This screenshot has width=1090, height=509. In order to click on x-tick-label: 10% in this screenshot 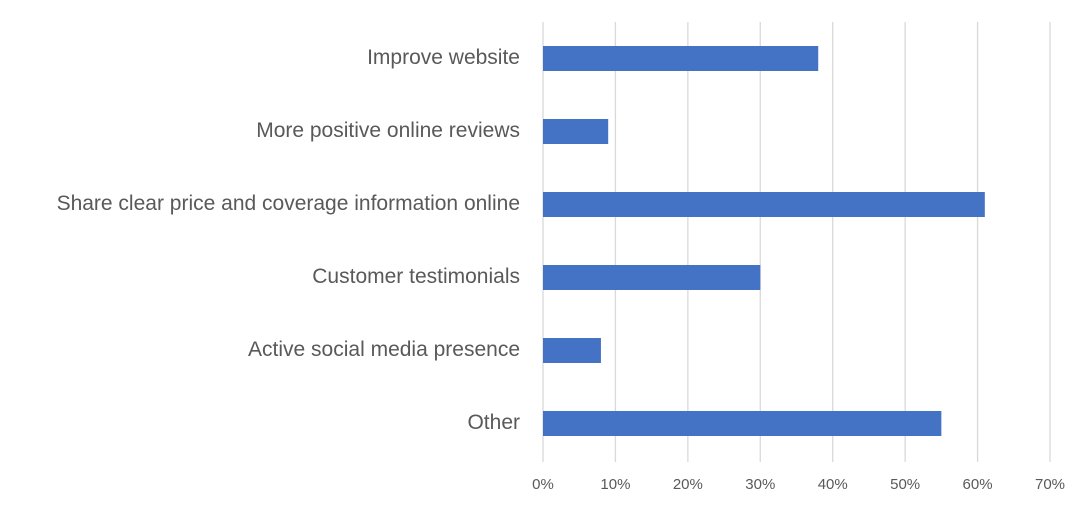, I will do `click(615, 484)`.